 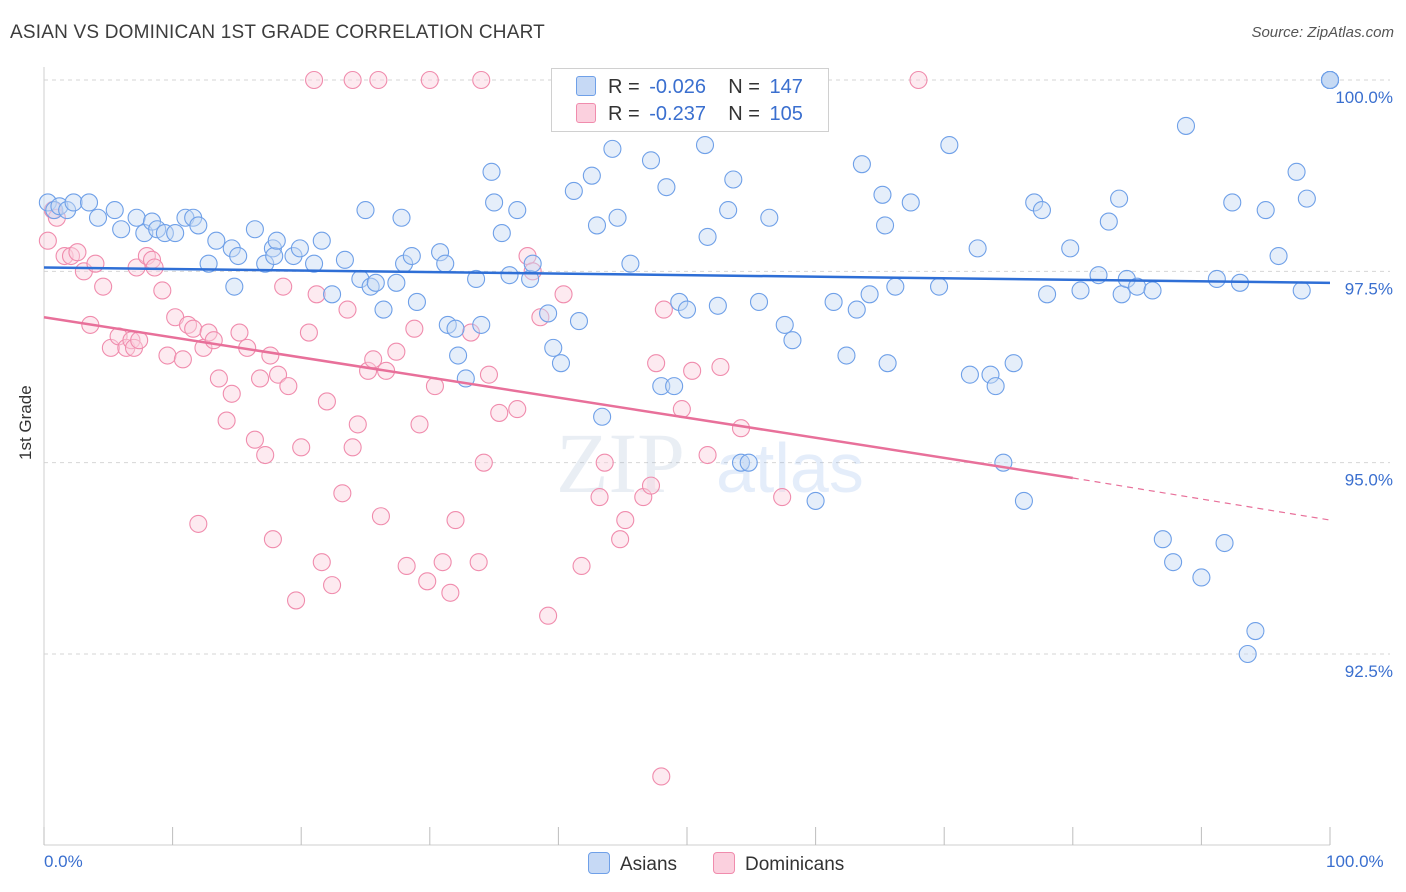 I want to click on legend-r-asians: -0.026, so click(x=677, y=87).